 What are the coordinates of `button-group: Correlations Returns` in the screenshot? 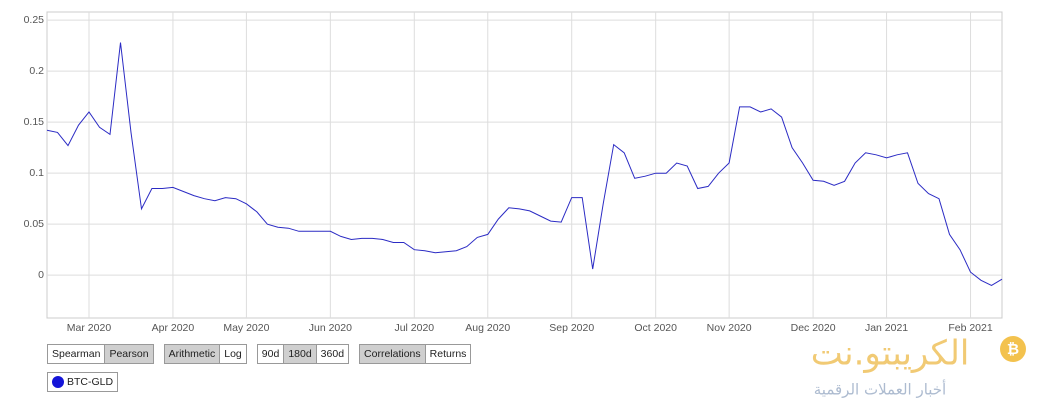 It's located at (415, 354).